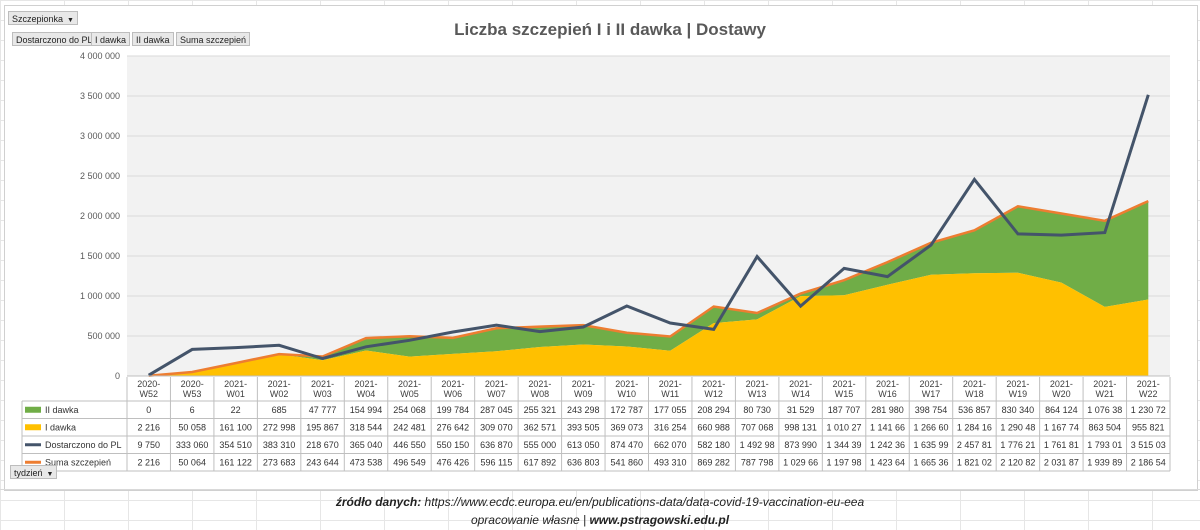  Describe the element at coordinates (366, 462) in the screenshot. I see `table-cell-value: 473 538` at that location.